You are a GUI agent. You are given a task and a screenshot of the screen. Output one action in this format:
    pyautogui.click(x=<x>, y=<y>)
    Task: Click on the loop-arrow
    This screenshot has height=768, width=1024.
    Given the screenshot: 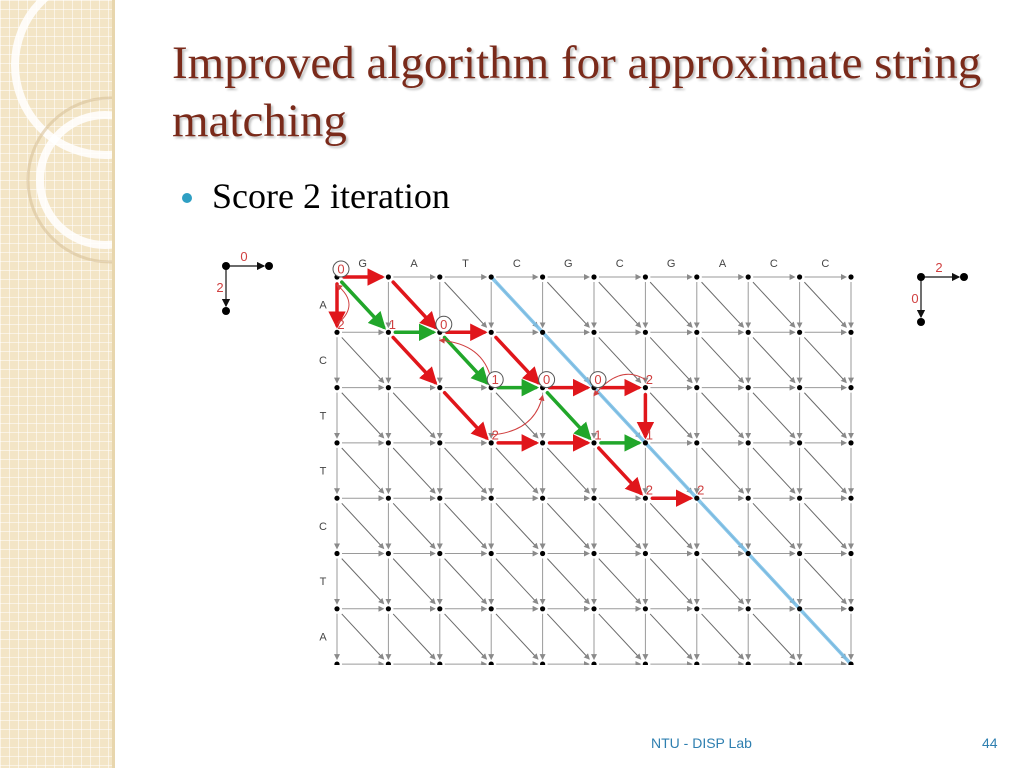 What is the action you would take?
    pyautogui.click(x=518, y=415)
    